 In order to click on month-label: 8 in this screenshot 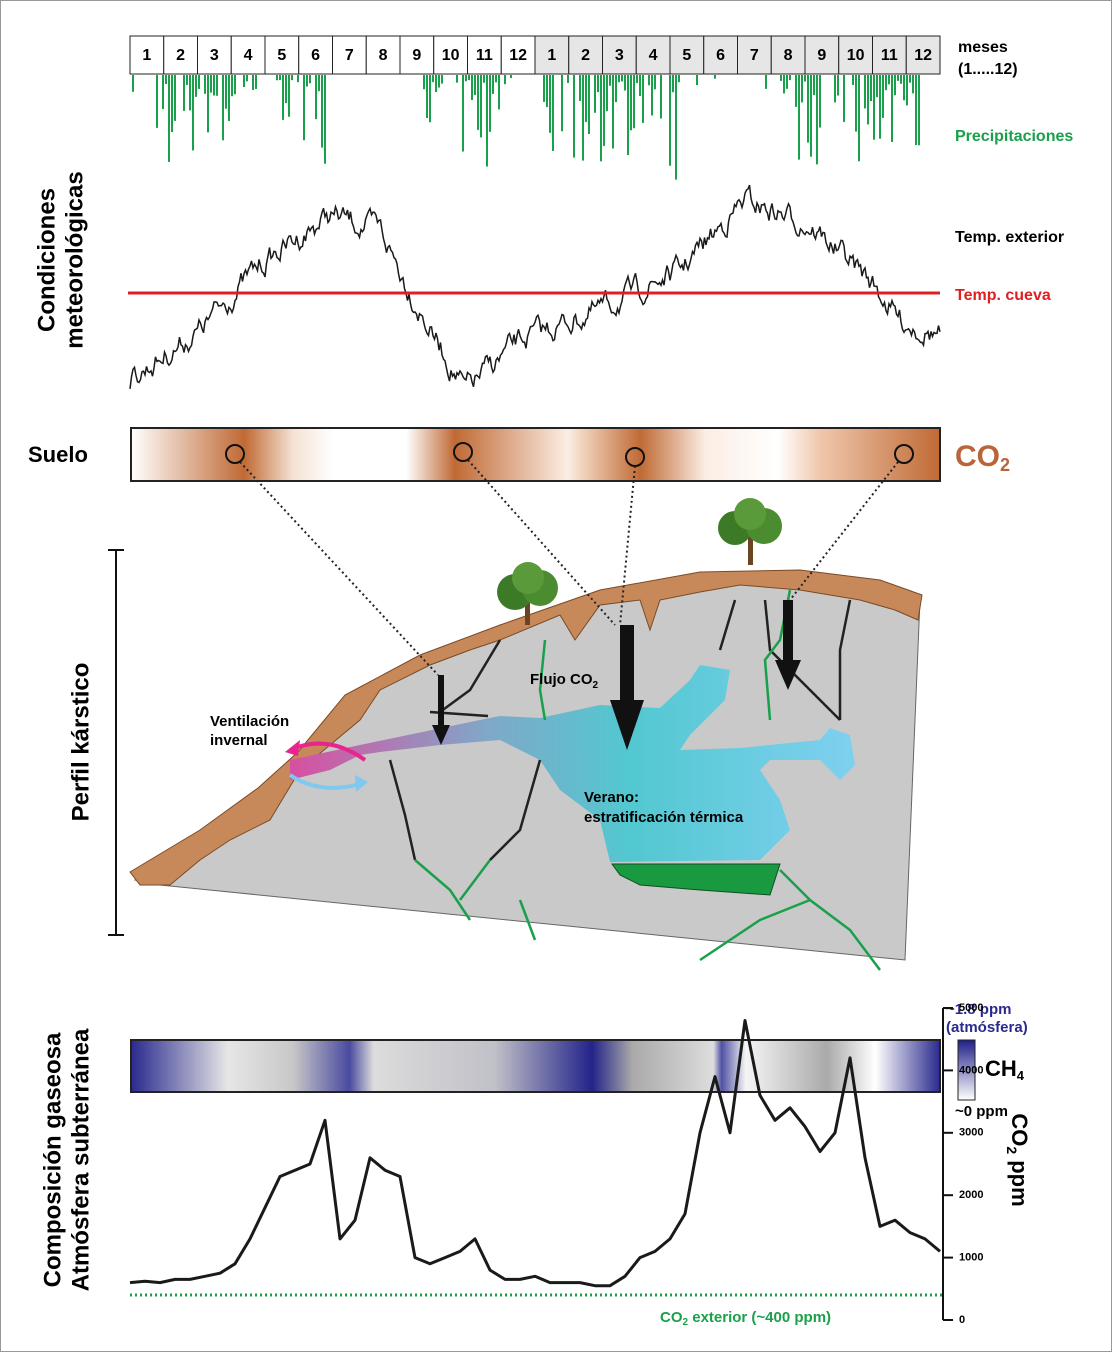, I will do `click(383, 55)`.